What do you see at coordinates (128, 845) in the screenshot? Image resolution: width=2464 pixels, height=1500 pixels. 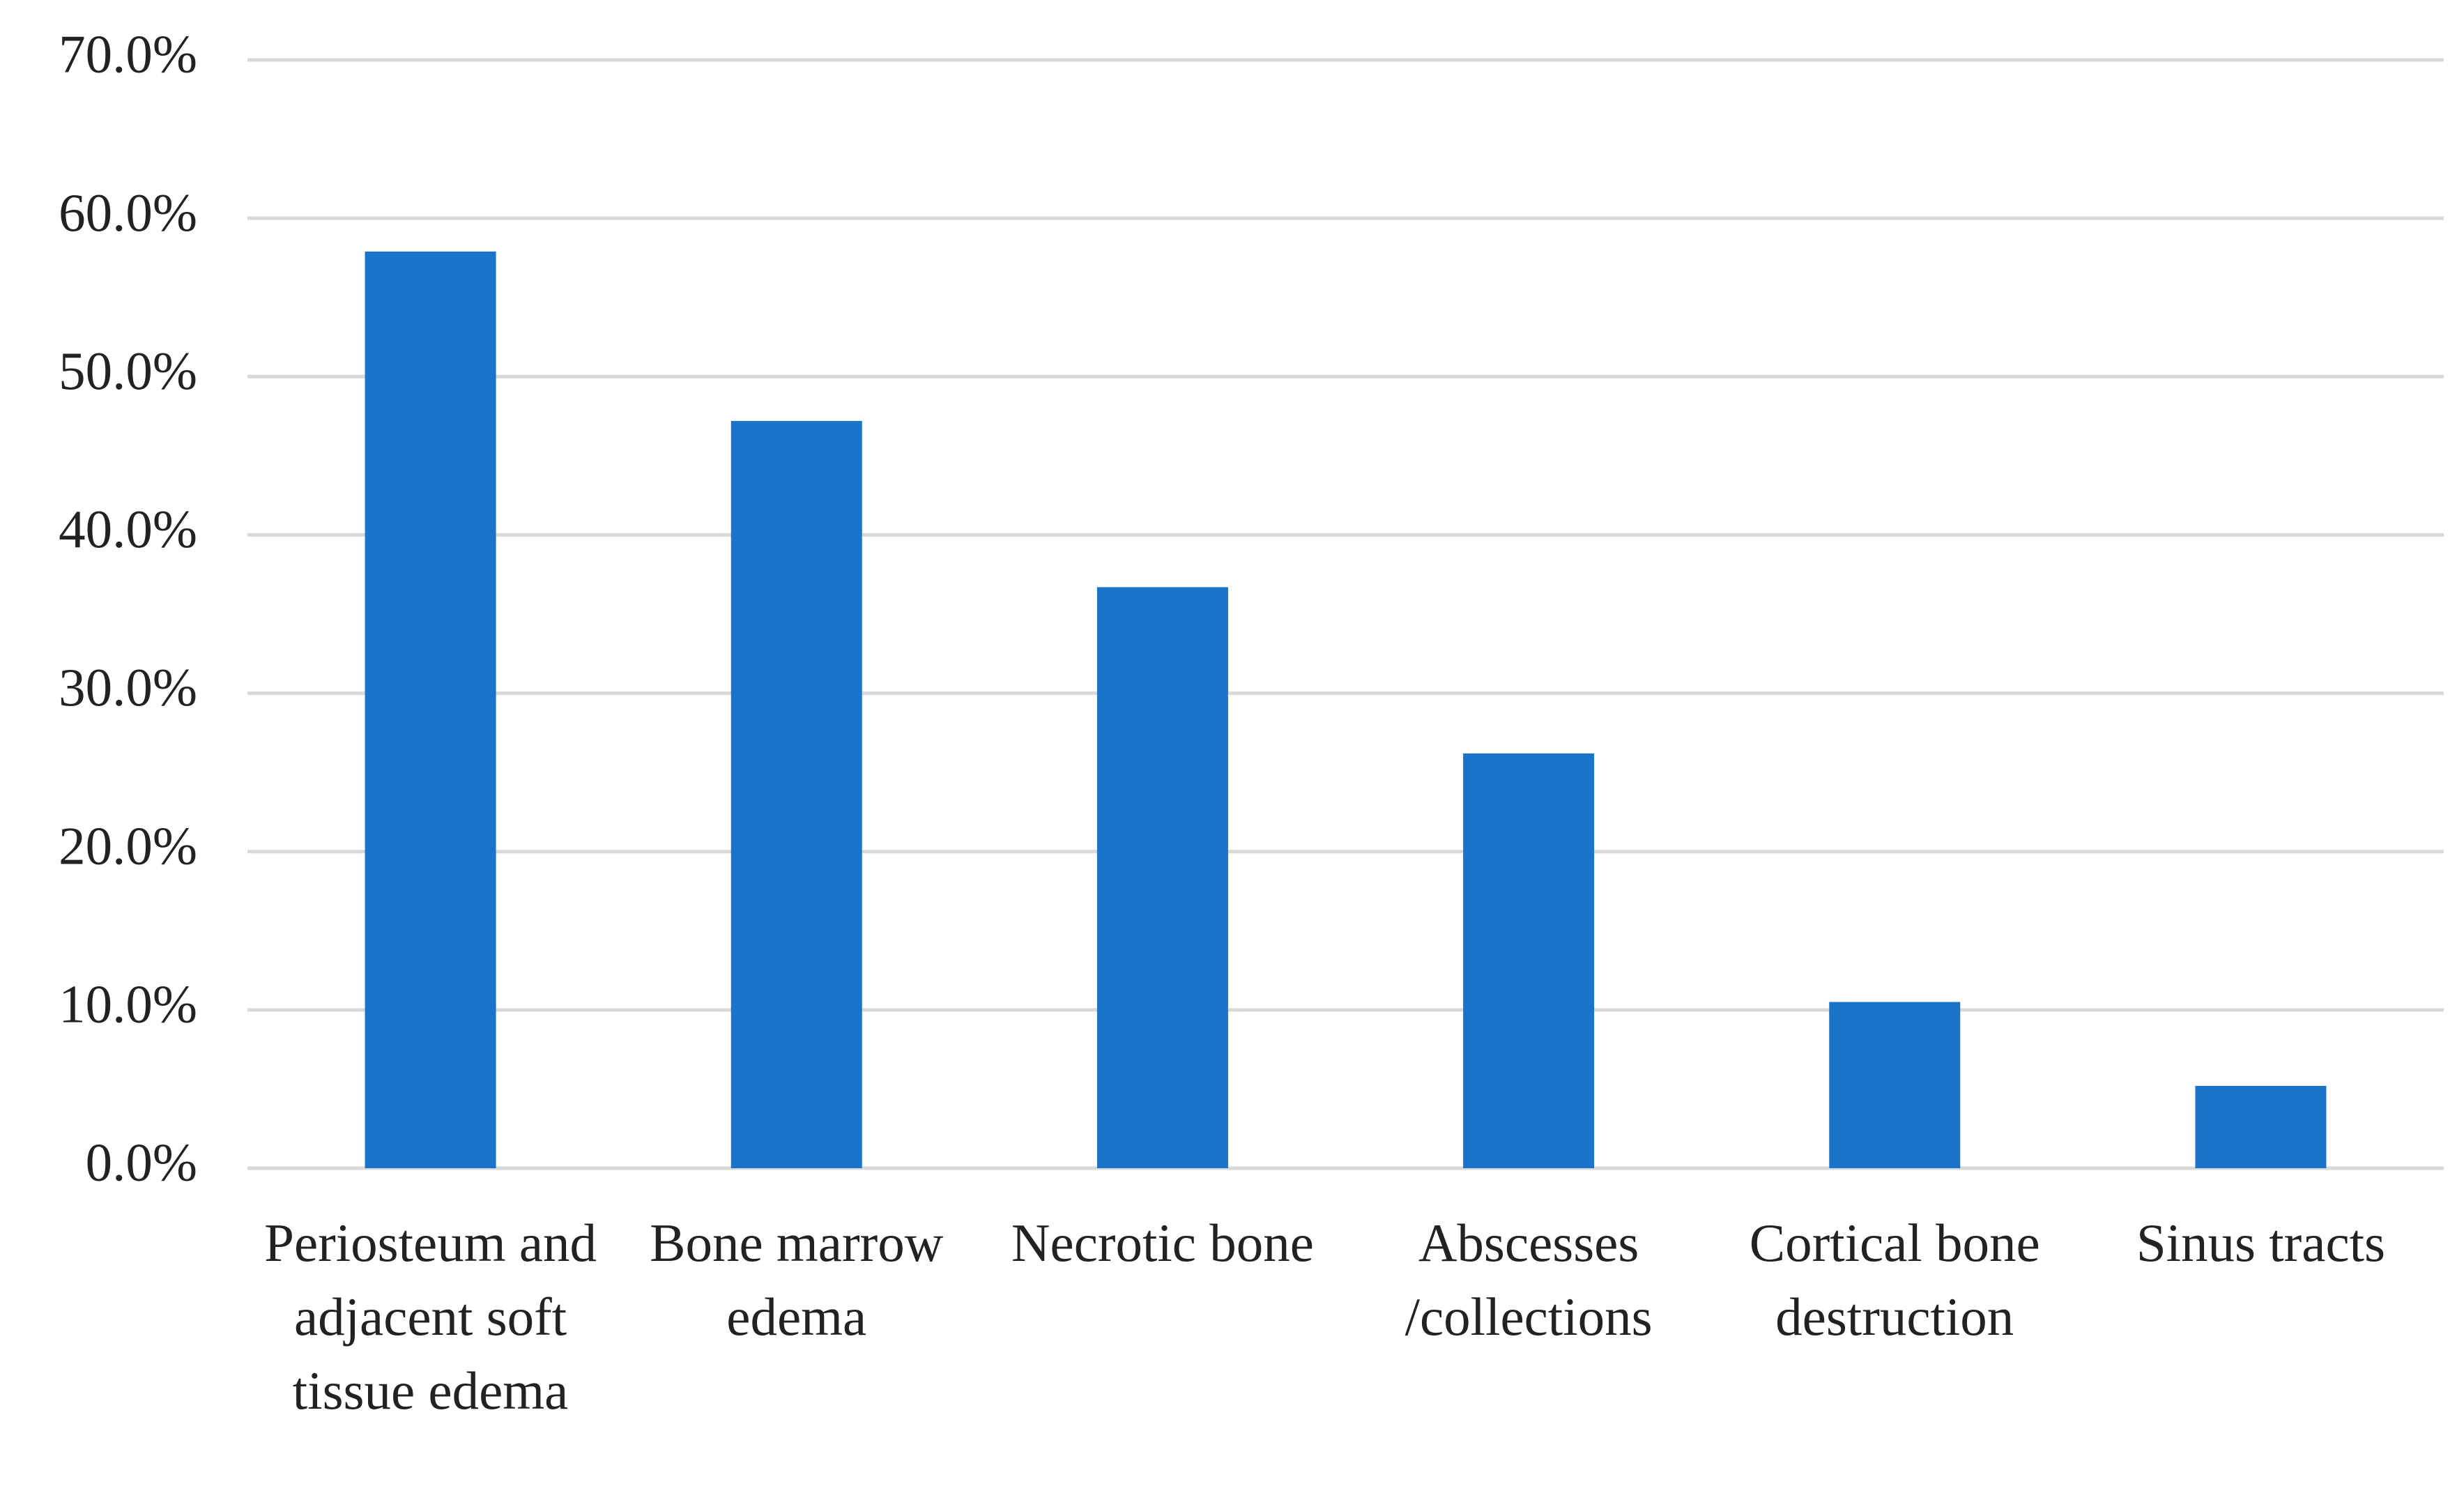 I see `y-tick-label: 20.0%` at bounding box center [128, 845].